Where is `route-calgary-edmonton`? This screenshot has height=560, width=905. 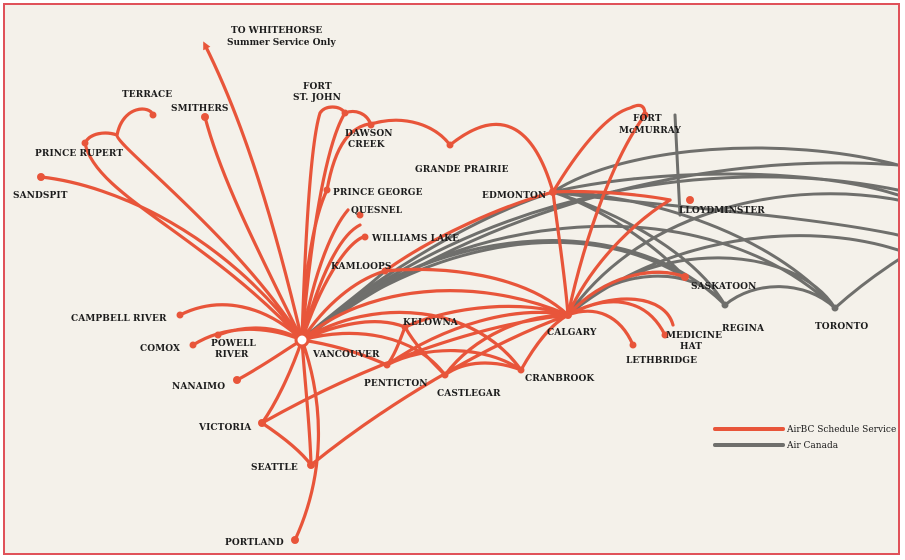 route-calgary-edmonton is located at coordinates (560, 253).